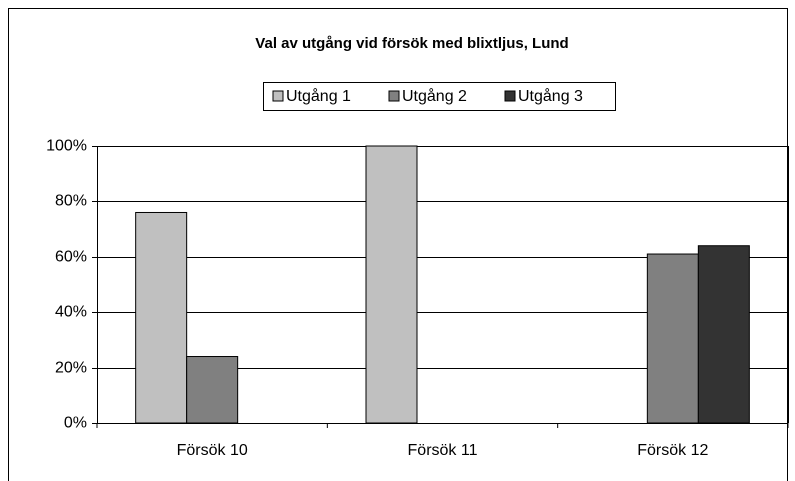 The height and width of the screenshot is (481, 795). What do you see at coordinates (318, 96) in the screenshot?
I see `legend-label: Utgång 1` at bounding box center [318, 96].